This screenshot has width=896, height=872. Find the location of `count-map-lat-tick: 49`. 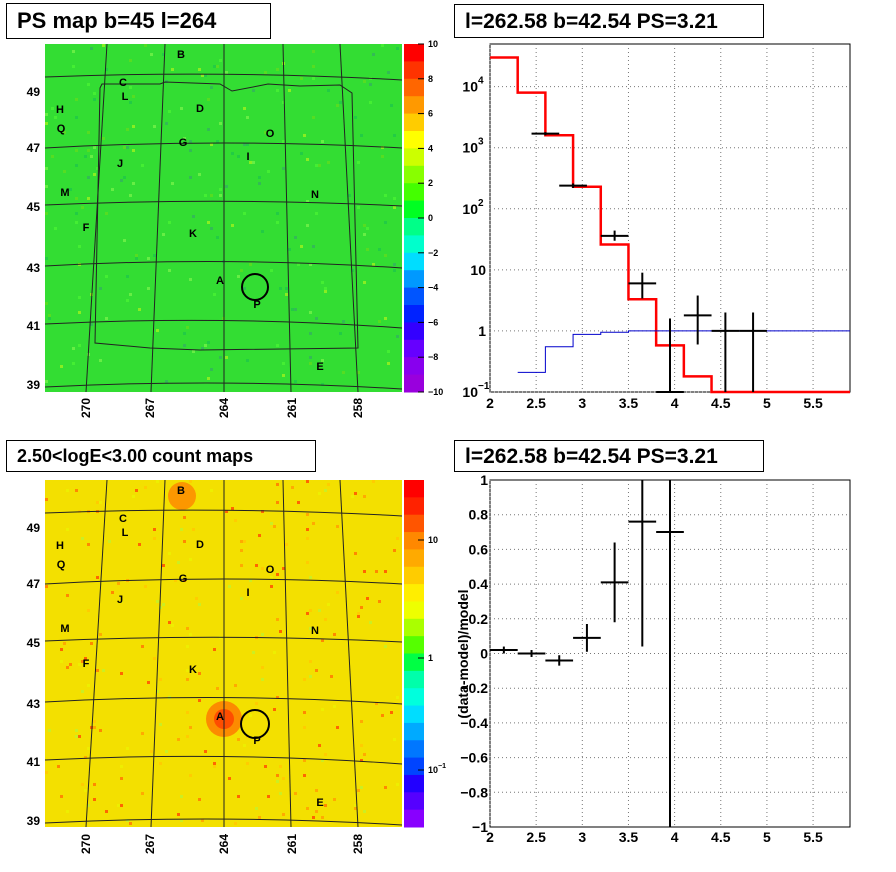

count-map-lat-tick: 49 is located at coordinates (34, 528).